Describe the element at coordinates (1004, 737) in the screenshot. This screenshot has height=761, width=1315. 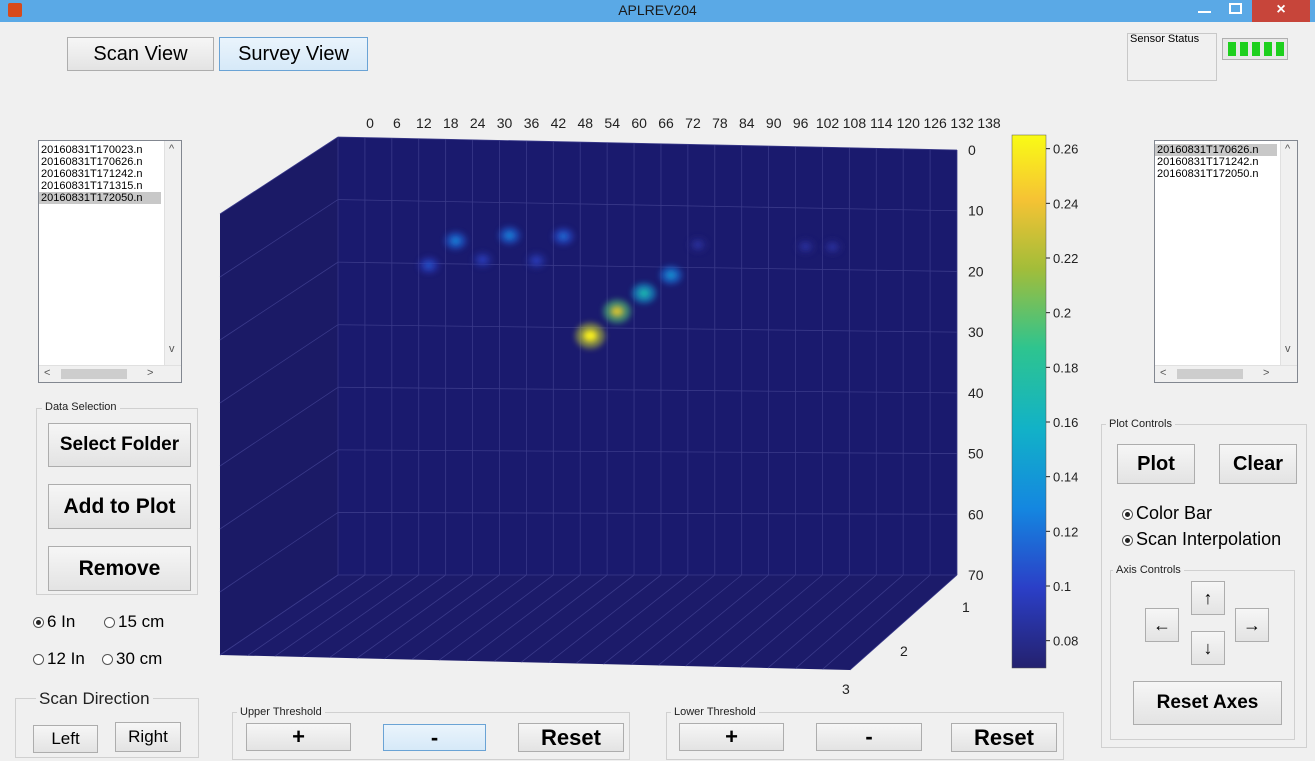
I see `lower-threshold-reset-button: Reset` at that location.